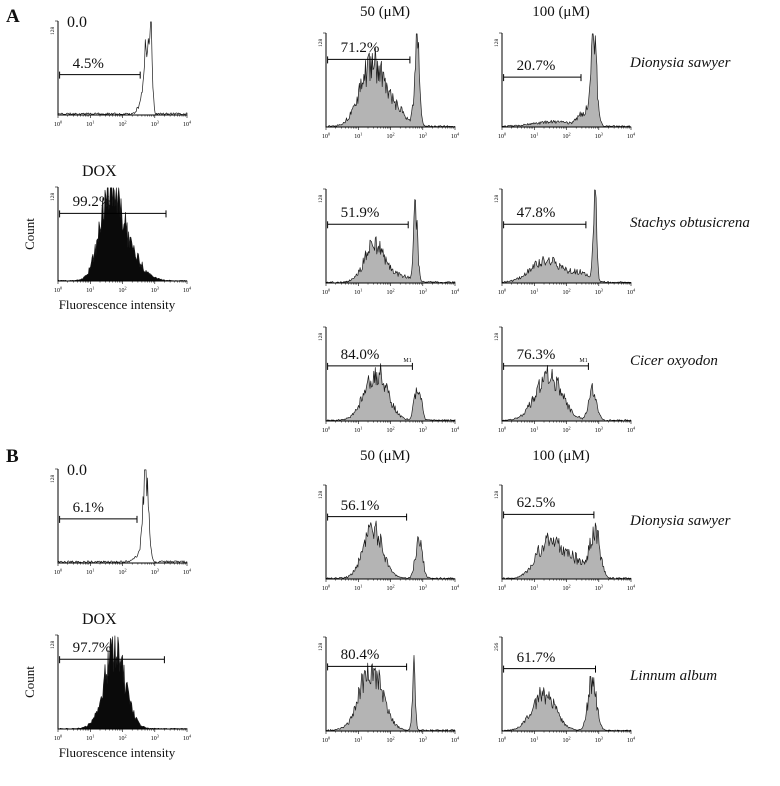  I want to click on gate-percentage-label: 99.2%, so click(92, 202).